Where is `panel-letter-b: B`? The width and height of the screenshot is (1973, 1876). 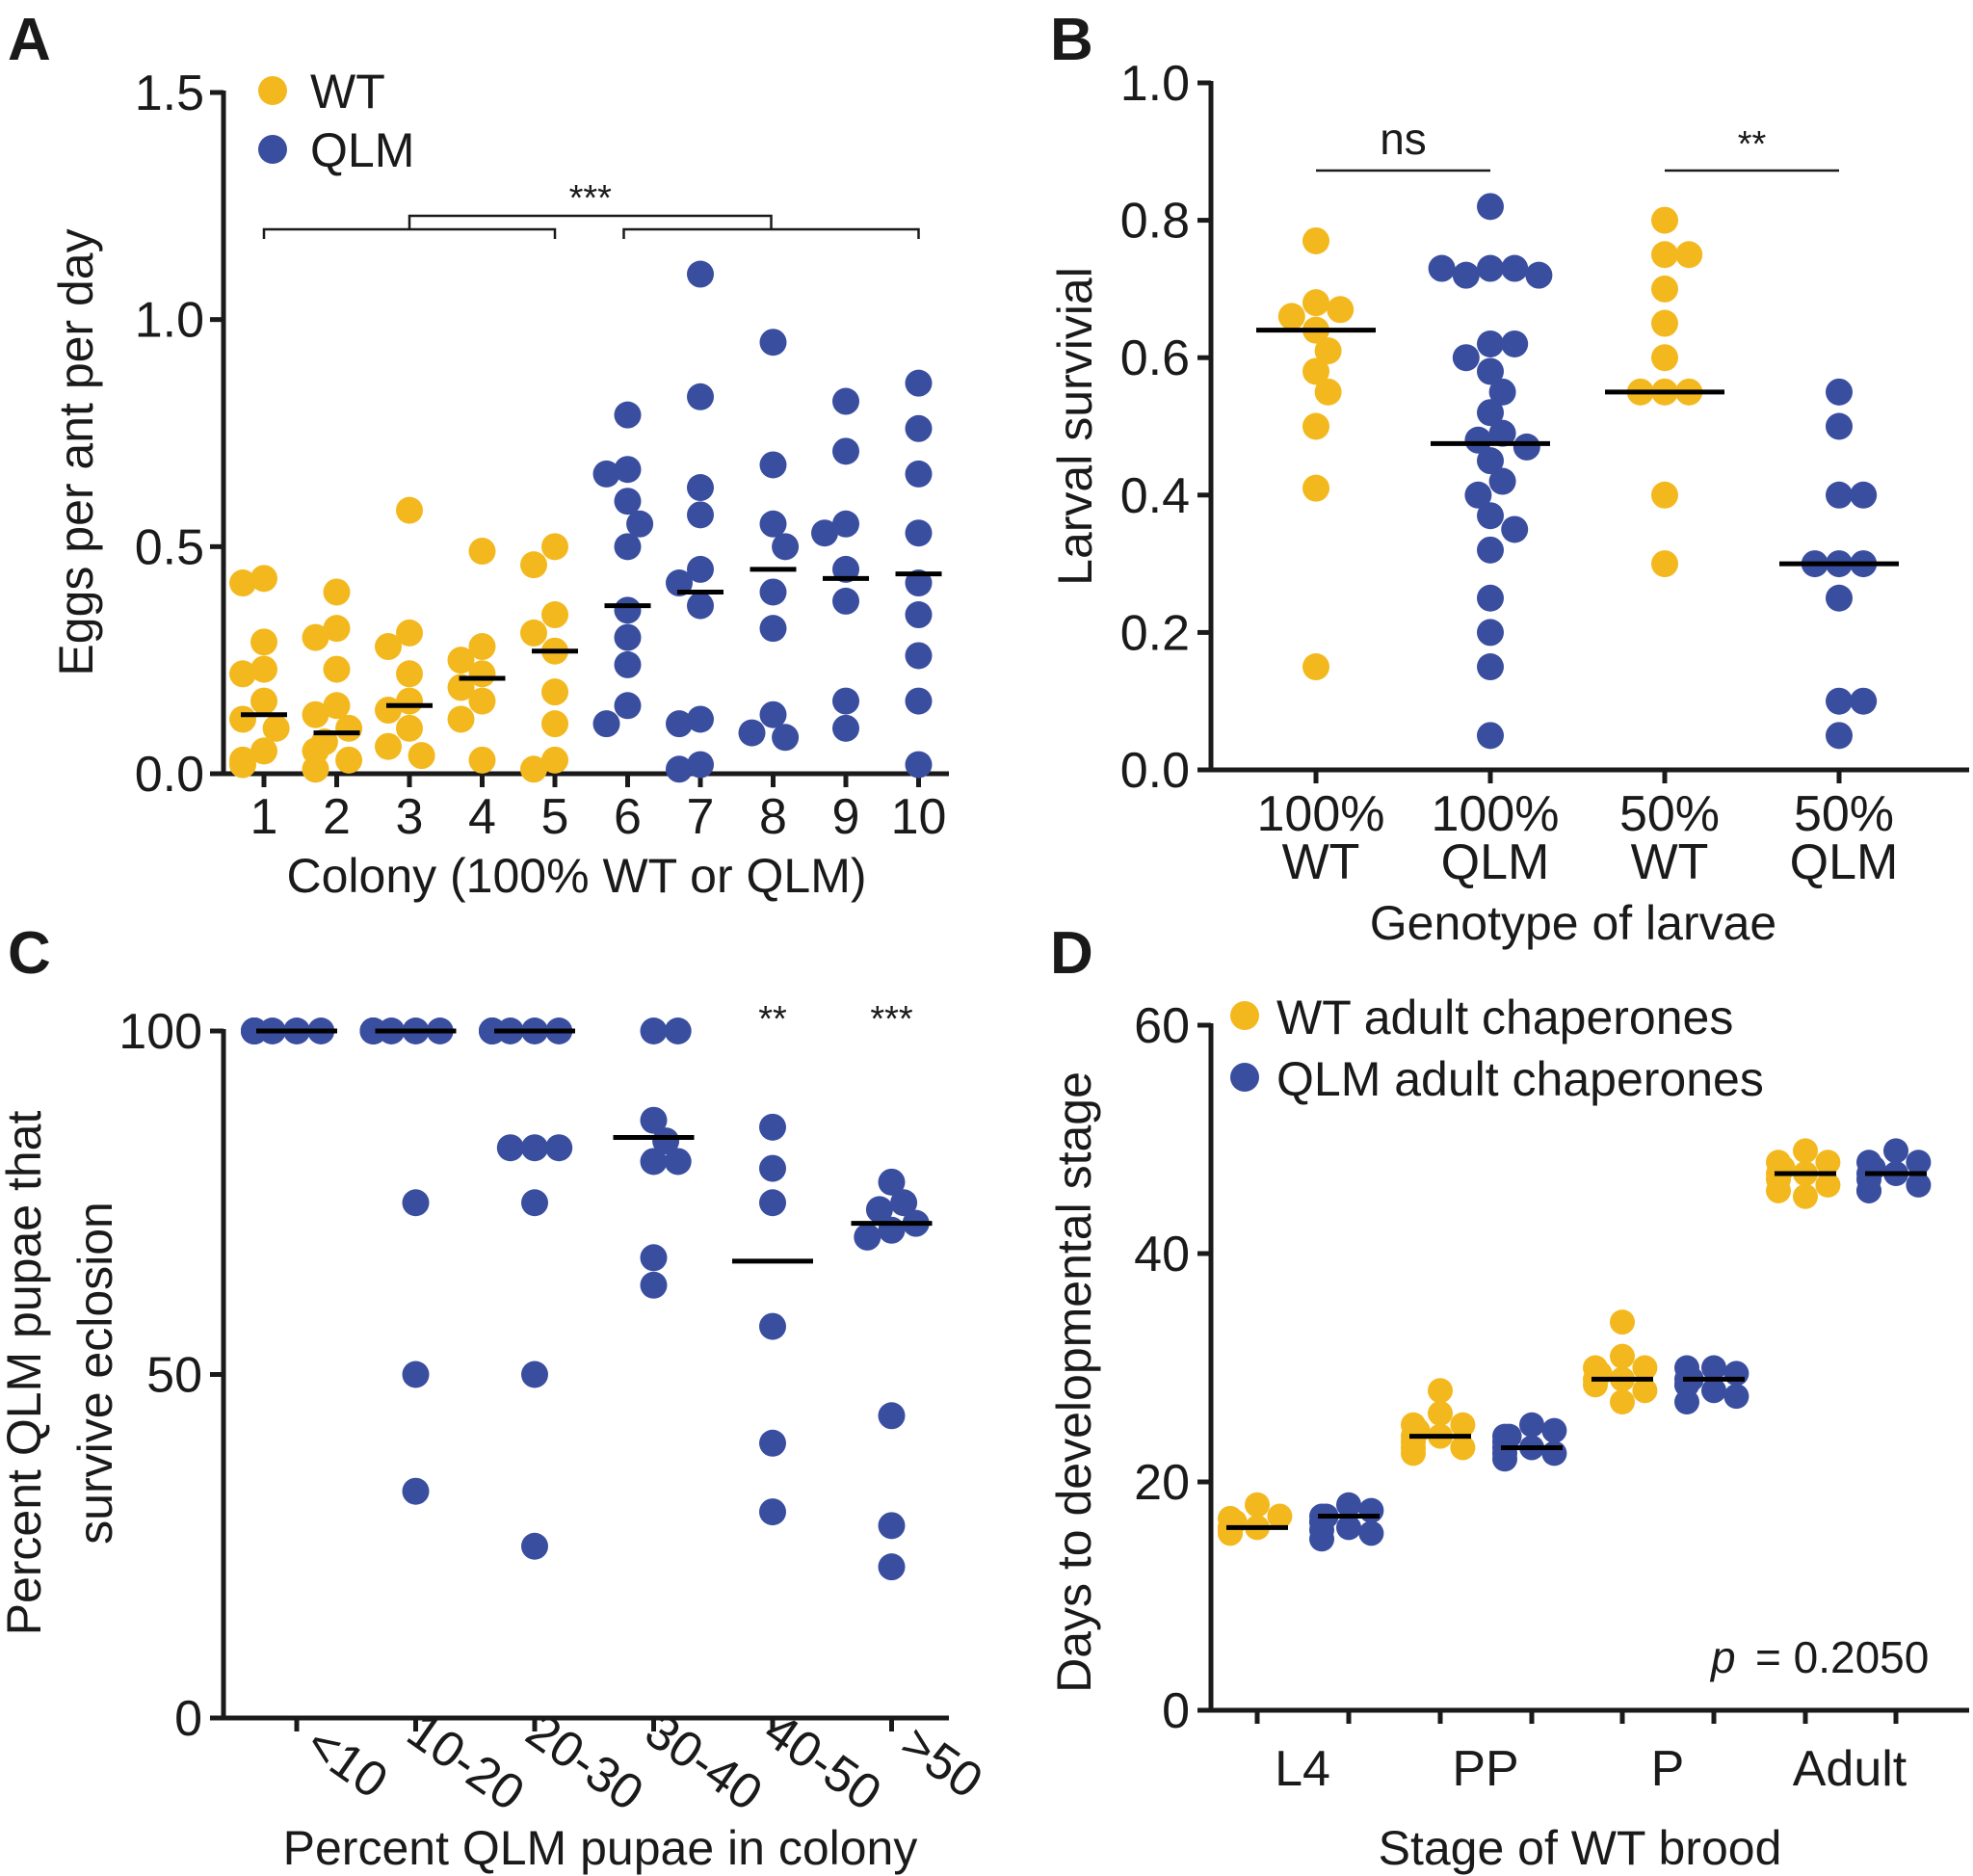
panel-letter-b: B is located at coordinates (1071, 40).